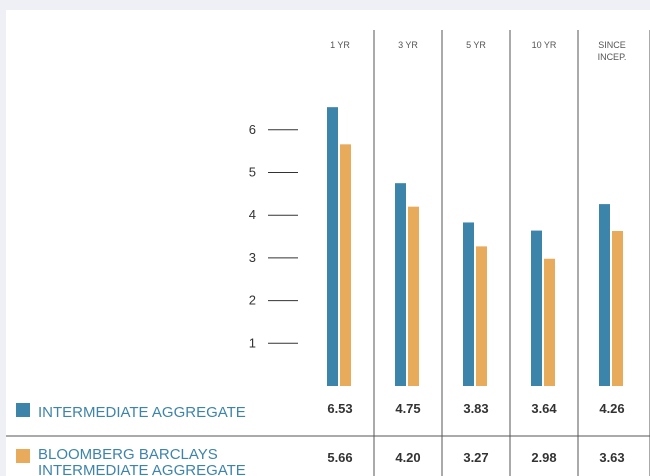 Image resolution: width=650 pixels, height=476 pixels. I want to click on value-benchmark: 5.66, so click(339, 457).